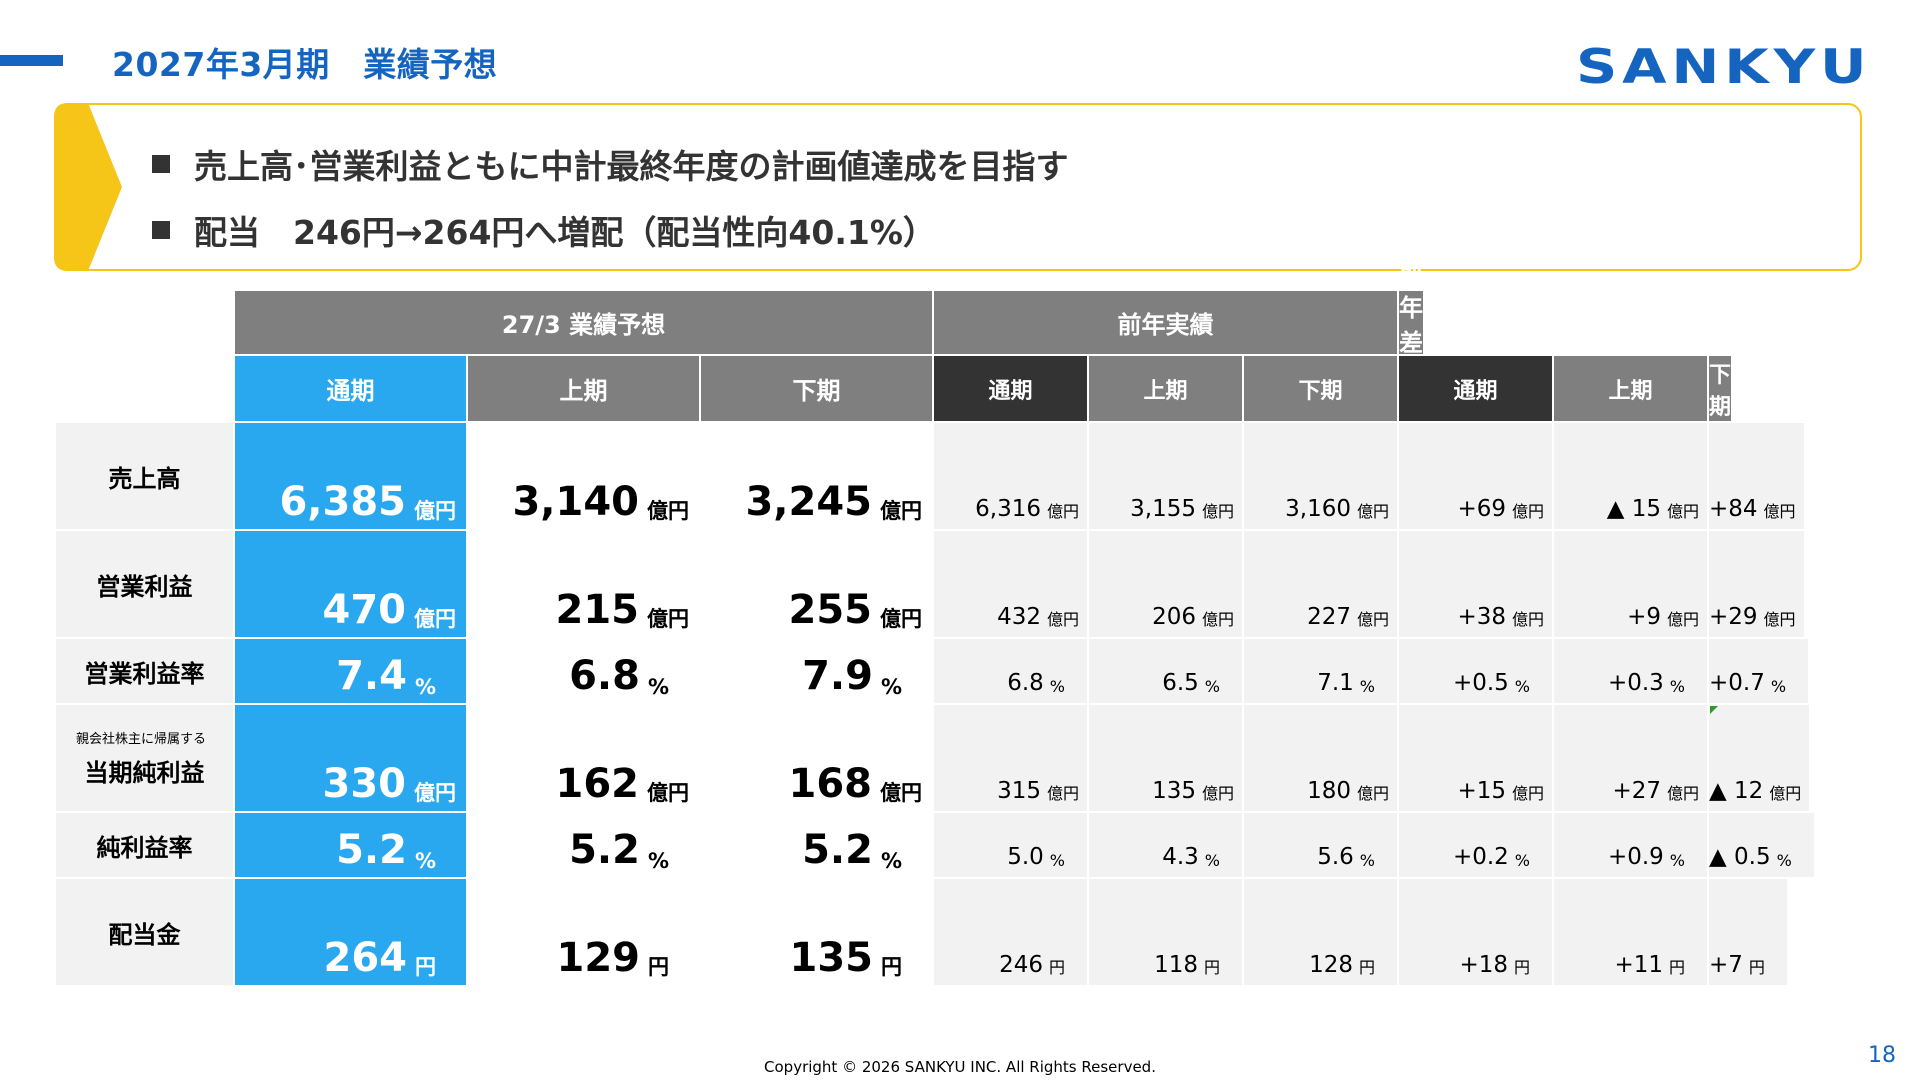 This screenshot has height=1080, width=1920. I want to click on row-label: 営業利益率, so click(144, 671).